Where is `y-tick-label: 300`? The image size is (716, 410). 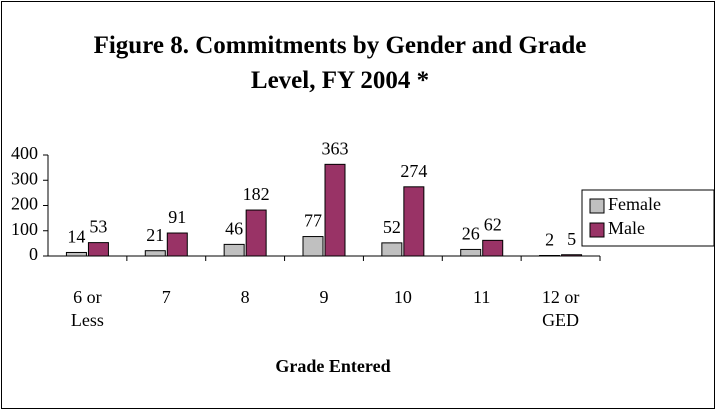 y-tick-label: 300 is located at coordinates (24, 178).